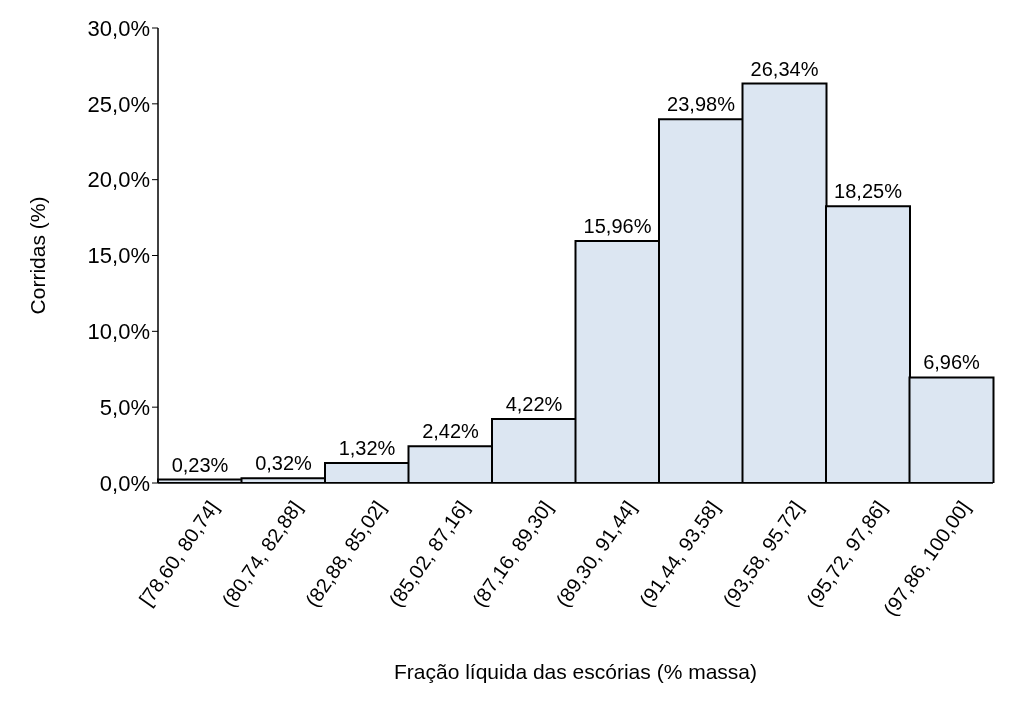 This screenshot has width=1023, height=709. I want to click on y-tick-label: 30,0%, so click(118, 28).